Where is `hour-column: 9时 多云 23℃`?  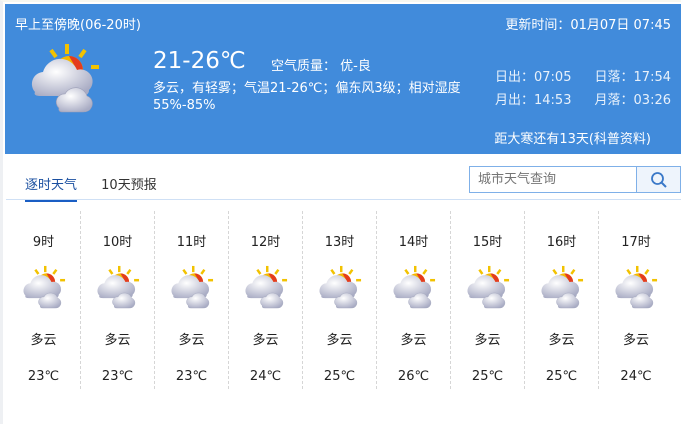
hour-column: 9时 多云 23℃ is located at coordinates (44, 300).